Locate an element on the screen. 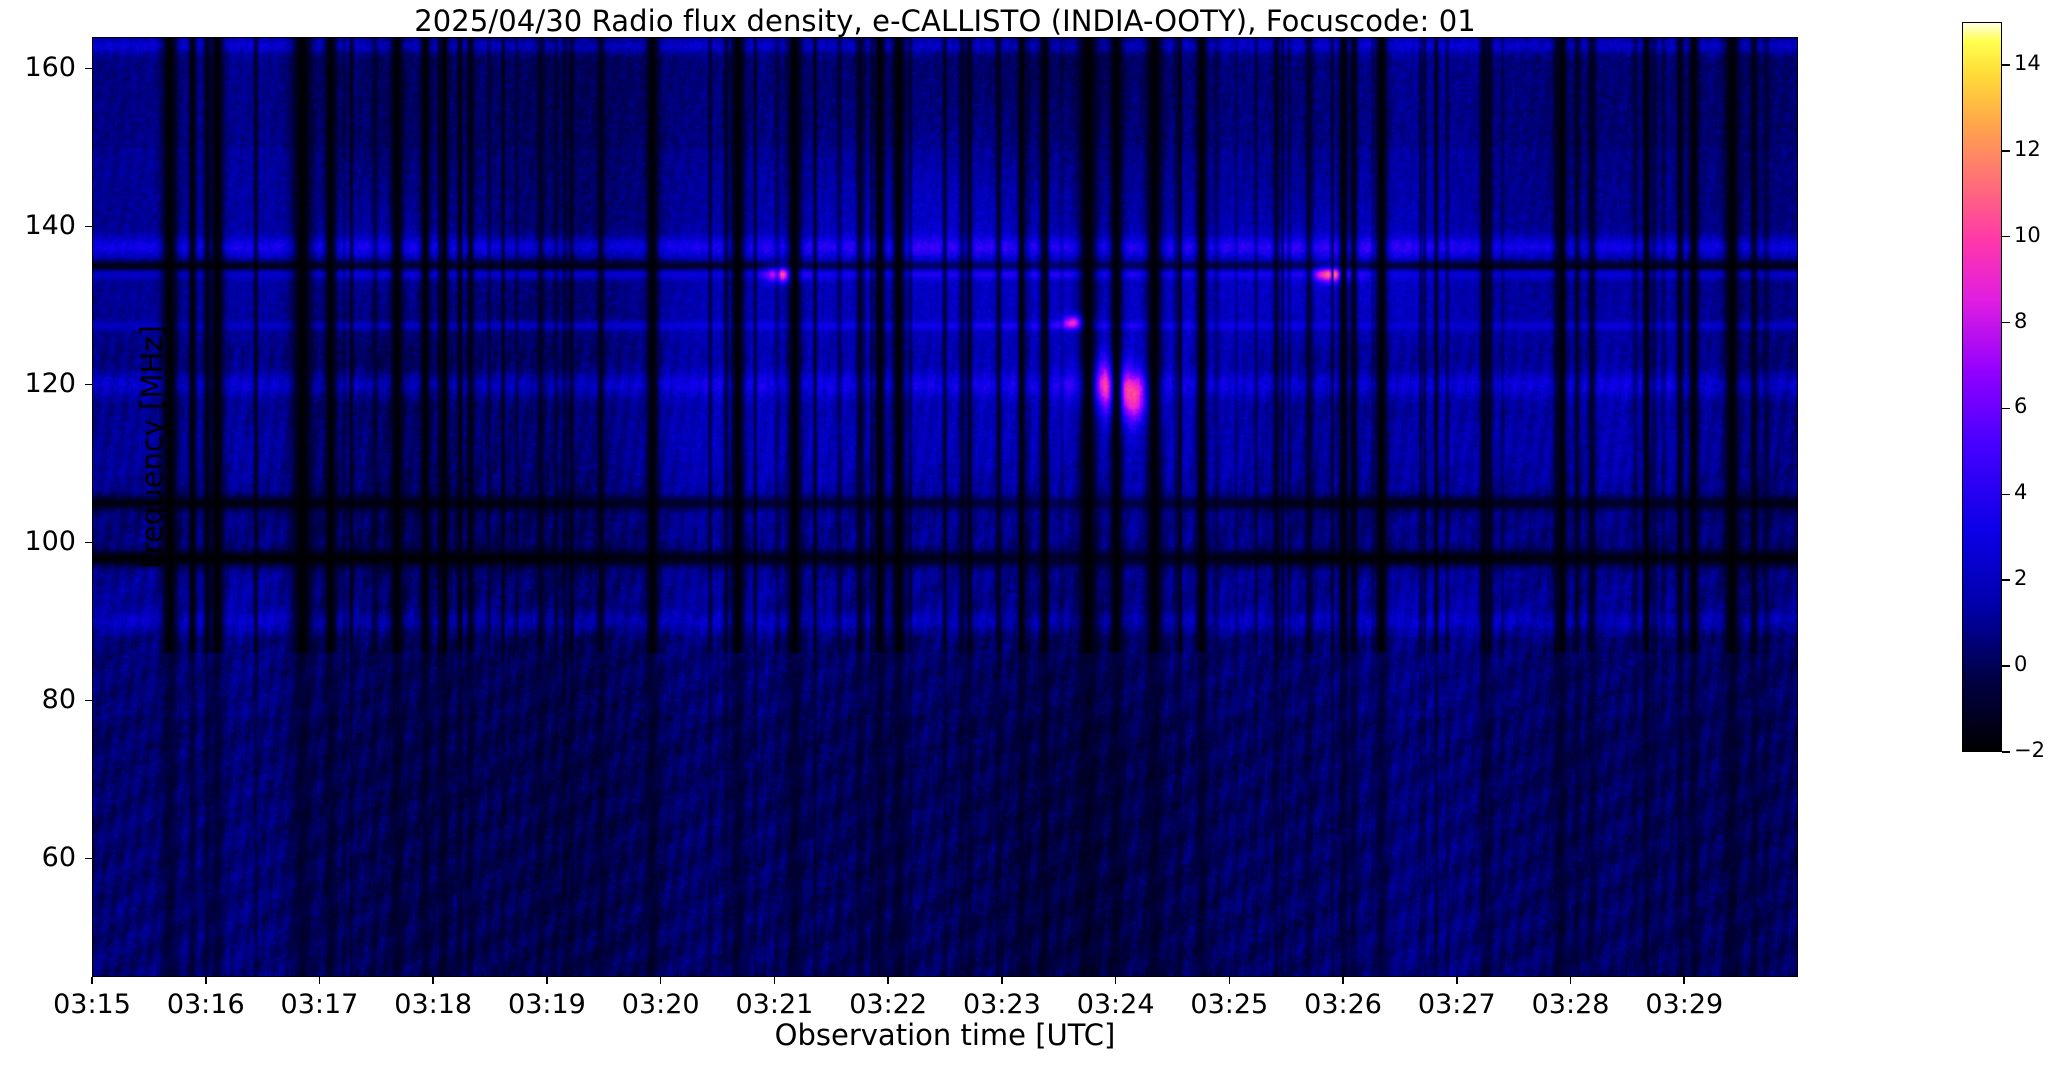  x-tick-label: 03:16 is located at coordinates (205, 1004).